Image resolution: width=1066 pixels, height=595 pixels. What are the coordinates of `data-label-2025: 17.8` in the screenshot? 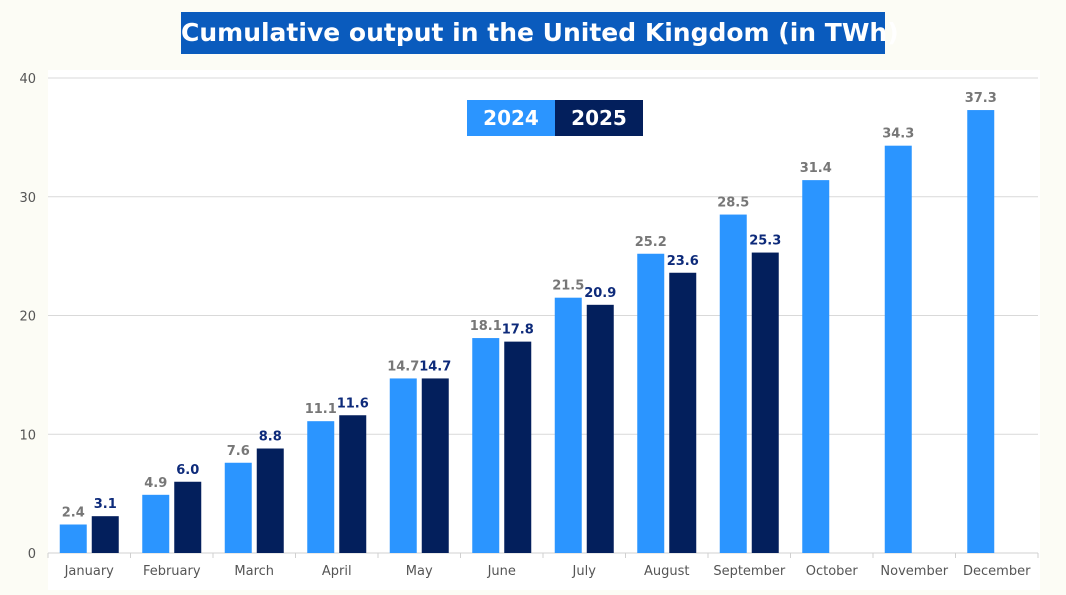 It's located at (518, 330).